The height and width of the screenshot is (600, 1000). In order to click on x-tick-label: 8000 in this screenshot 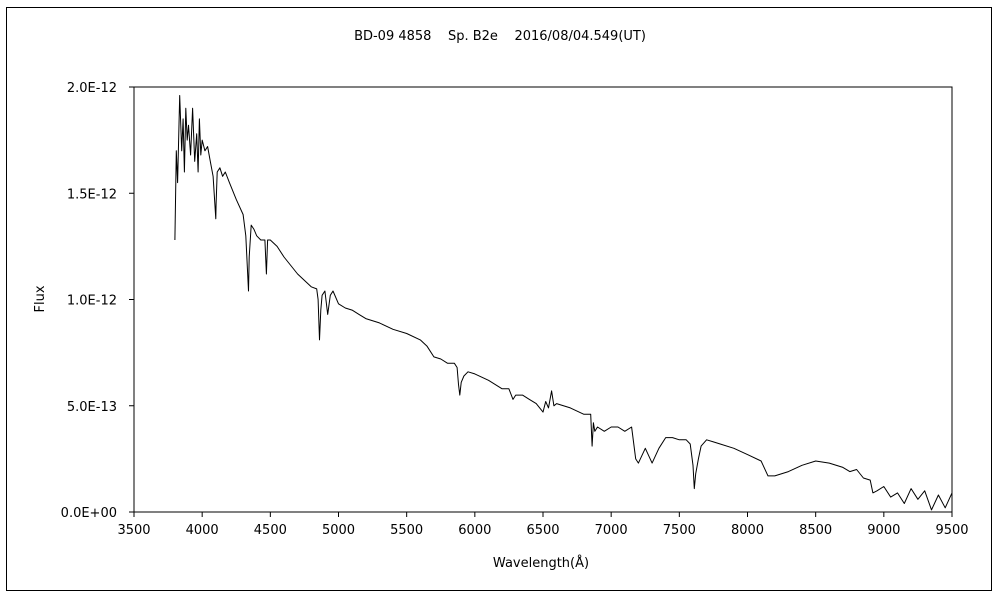, I will do `click(747, 530)`.